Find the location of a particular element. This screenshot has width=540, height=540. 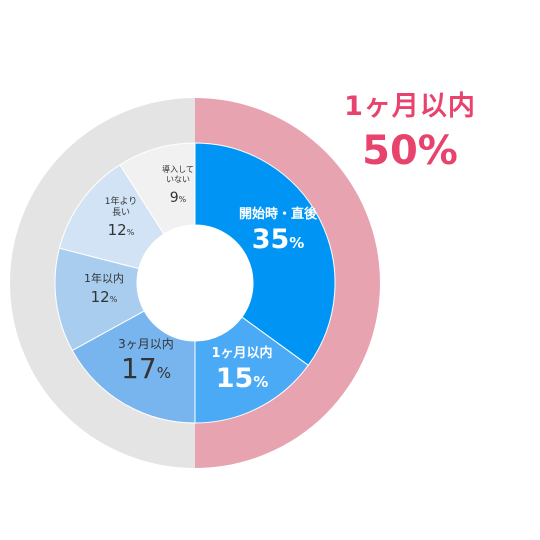

center-hole is located at coordinates (195, 283).